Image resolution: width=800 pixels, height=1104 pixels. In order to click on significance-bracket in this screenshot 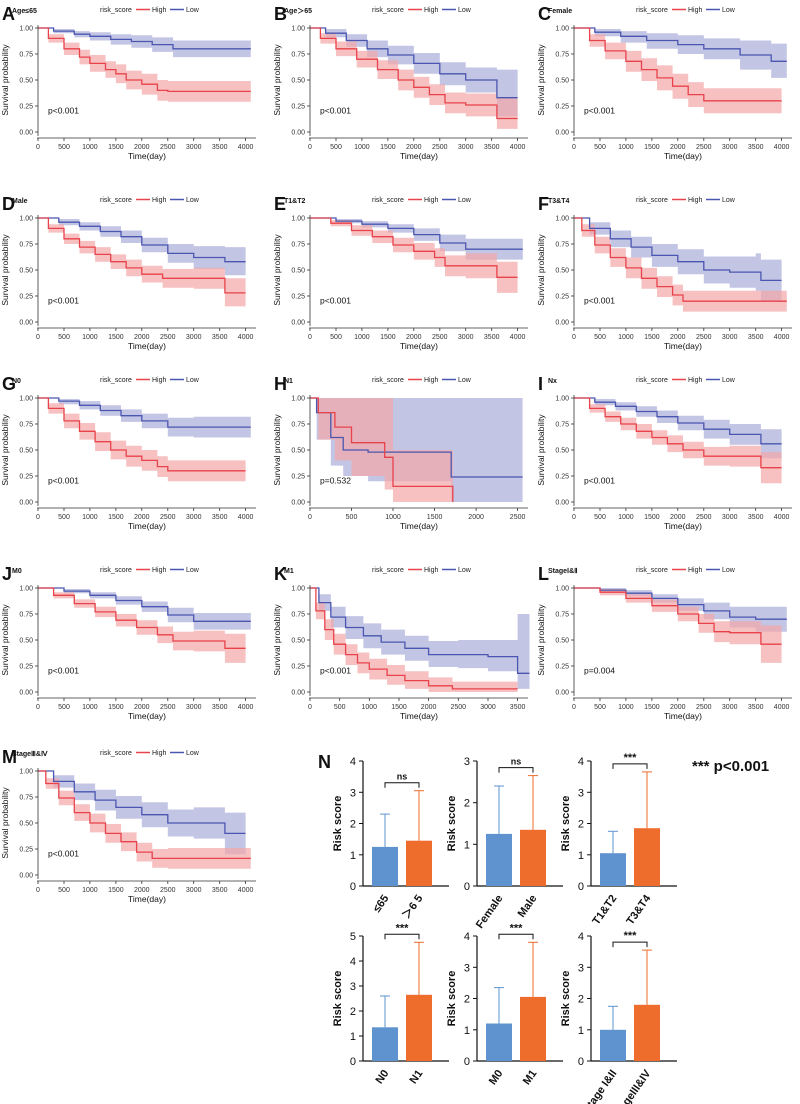, I will do `click(630, 766)`.